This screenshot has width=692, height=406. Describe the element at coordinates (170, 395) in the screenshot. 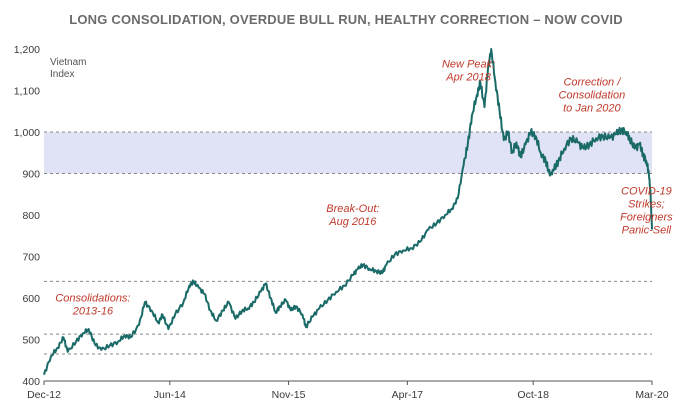

I see `x-tick-label: Jun-14` at that location.